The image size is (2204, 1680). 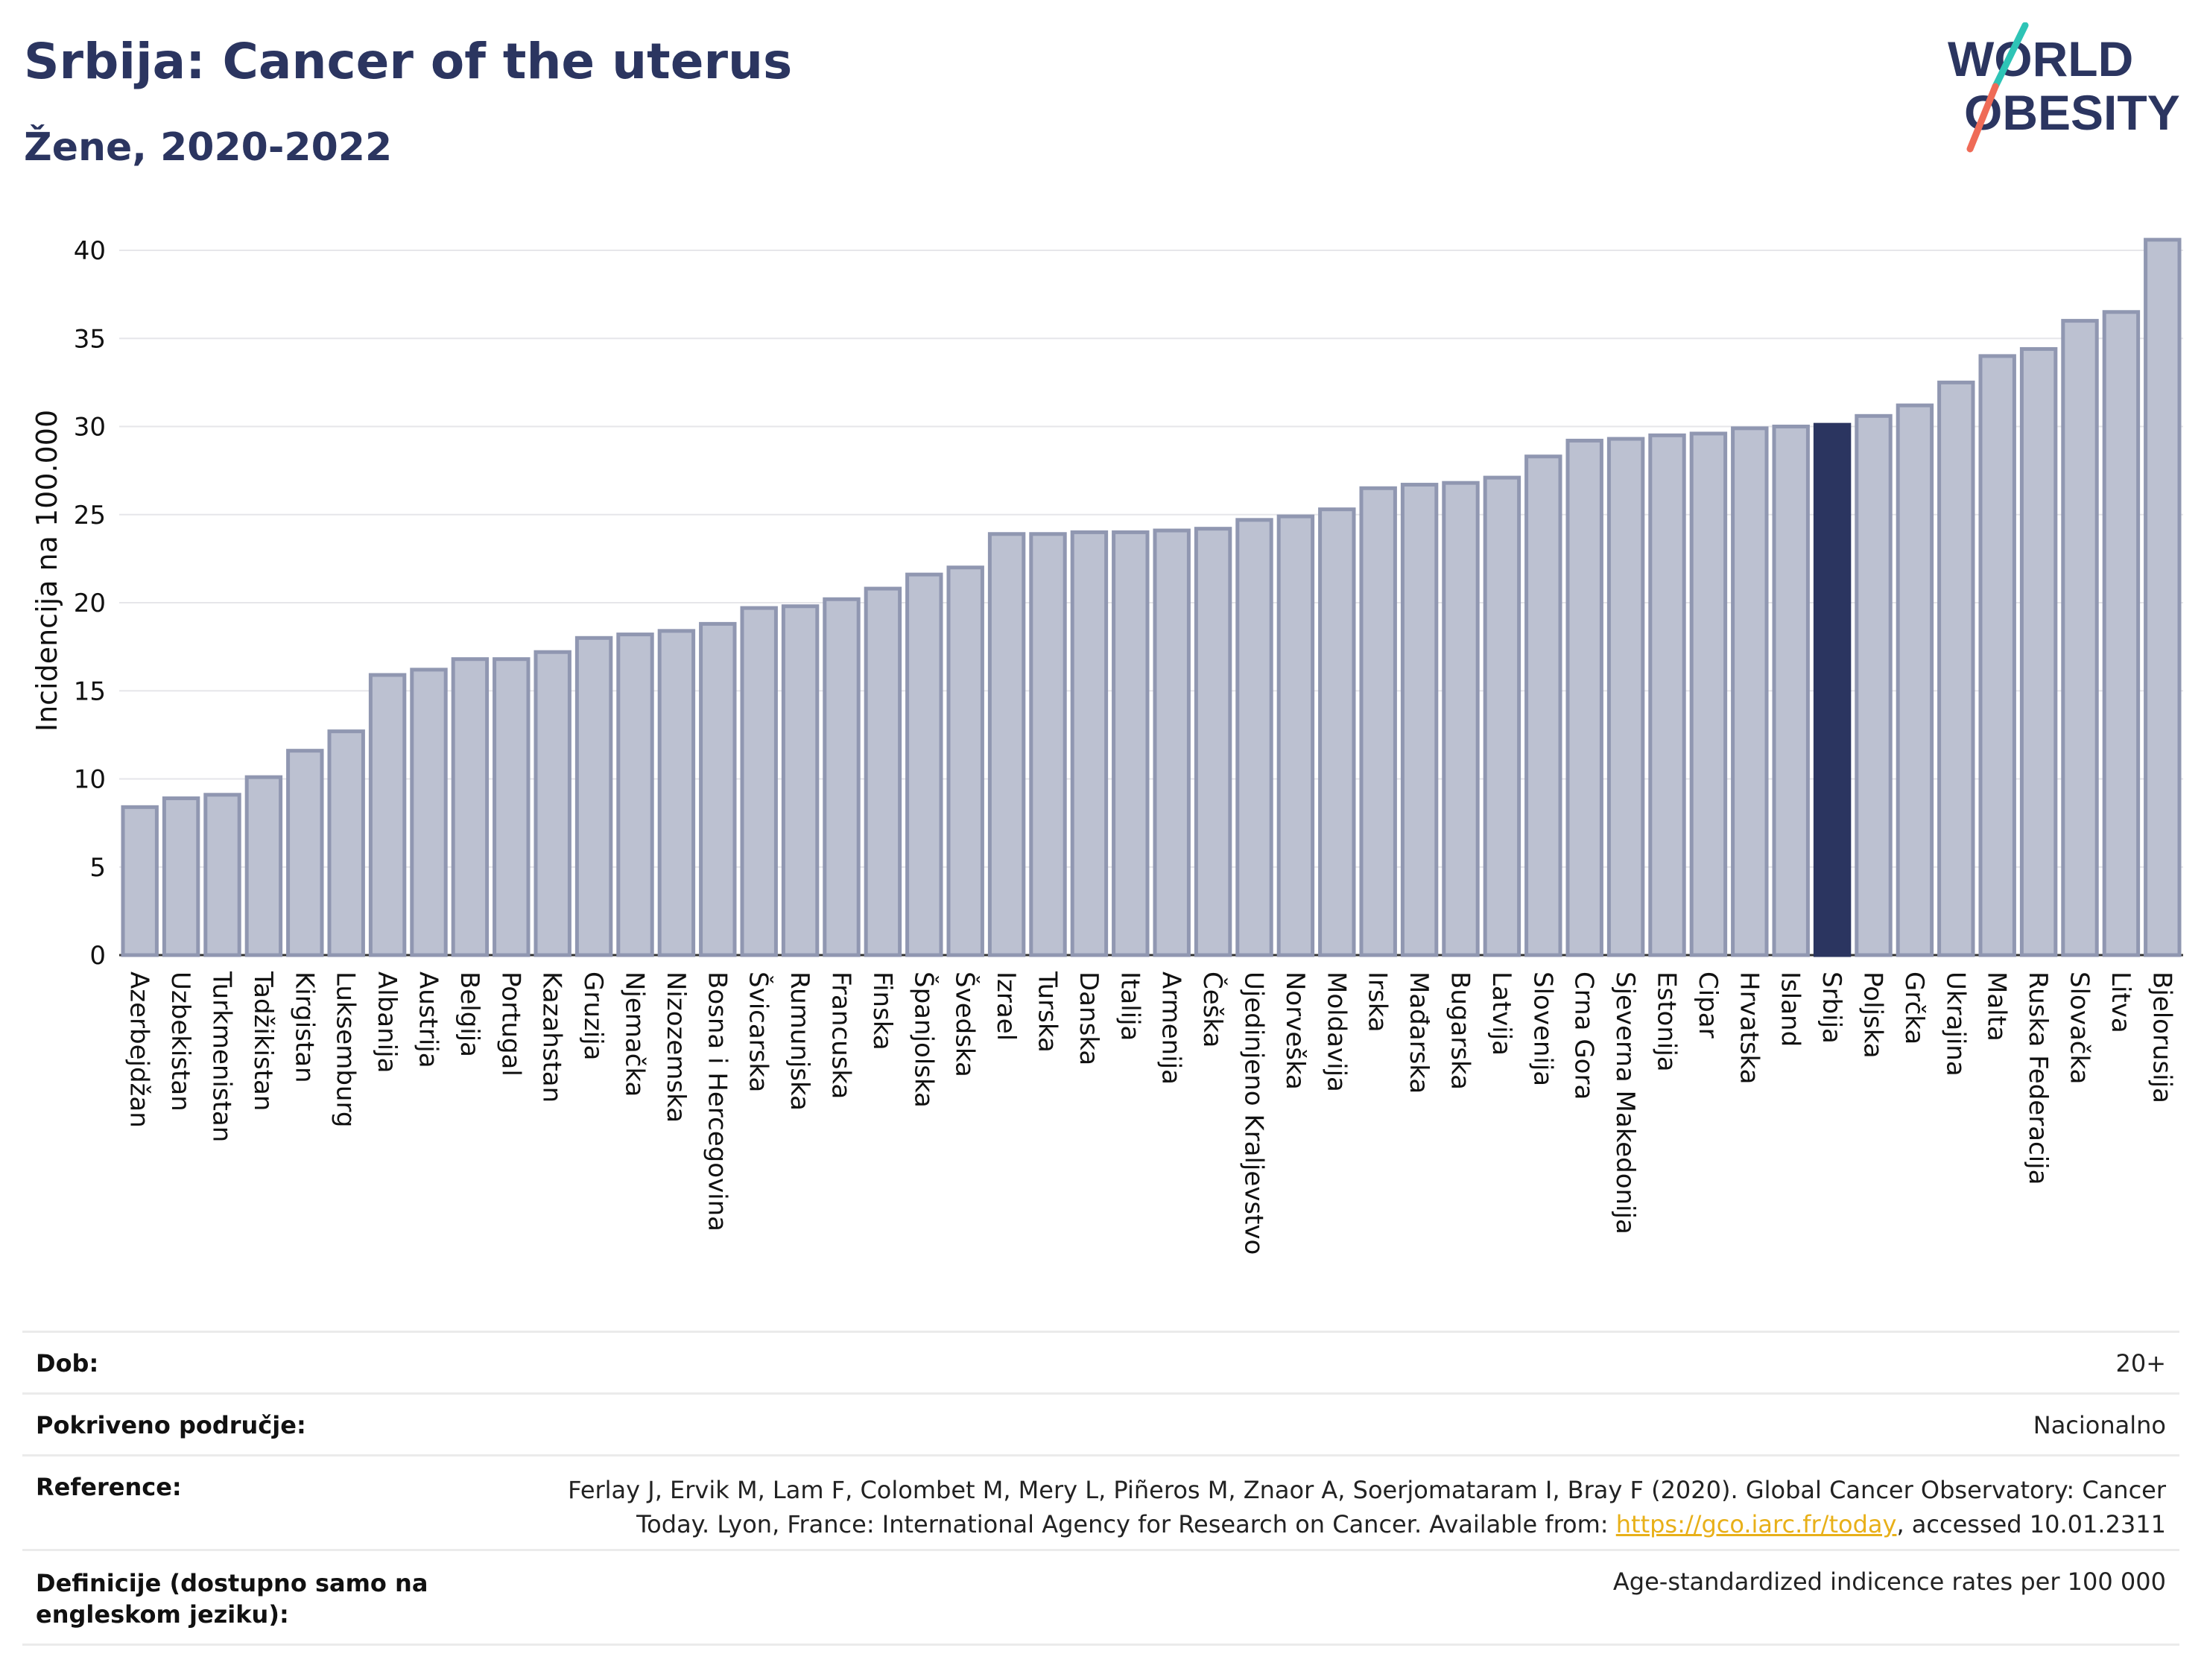 What do you see at coordinates (1584, 697) in the screenshot?
I see `bar-crna-gora` at bounding box center [1584, 697].